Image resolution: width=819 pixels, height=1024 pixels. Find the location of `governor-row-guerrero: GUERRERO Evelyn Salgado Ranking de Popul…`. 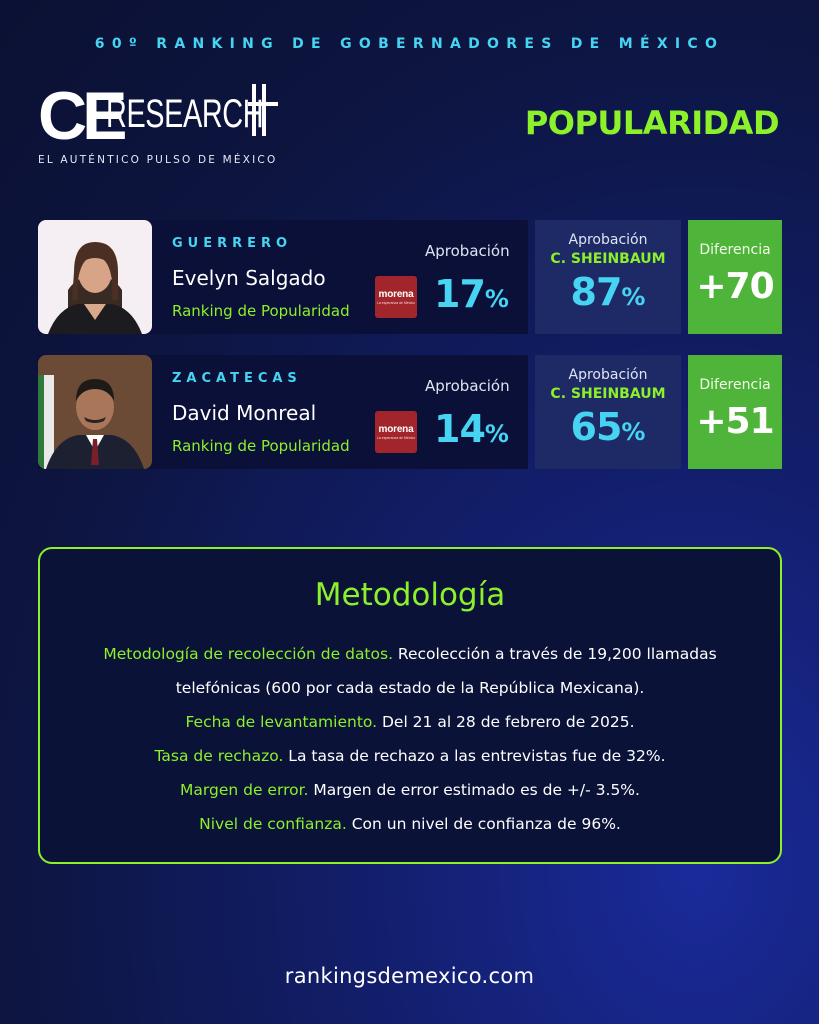

governor-row-guerrero: GUERRERO Evelyn Salgado Ranking de Popul… is located at coordinates (410, 277).